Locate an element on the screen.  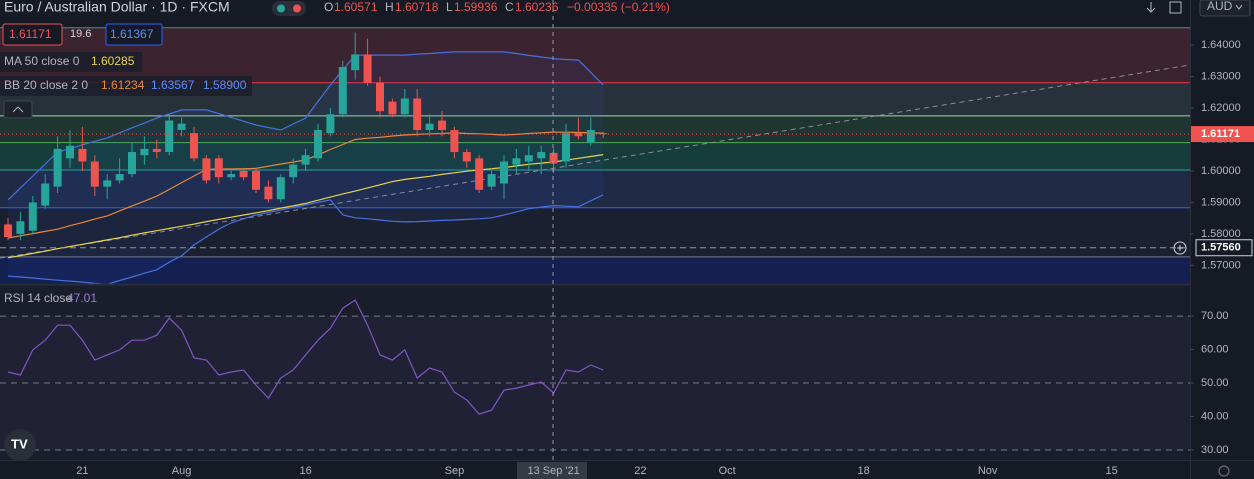
y-tick-label: 60.00 is located at coordinates (1215, 349).